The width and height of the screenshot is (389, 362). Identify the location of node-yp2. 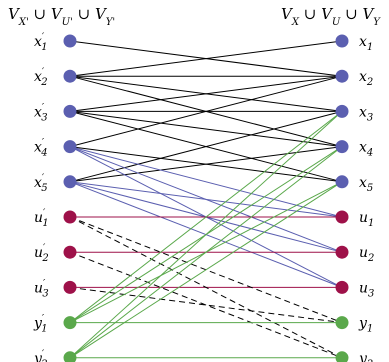
(70, 356).